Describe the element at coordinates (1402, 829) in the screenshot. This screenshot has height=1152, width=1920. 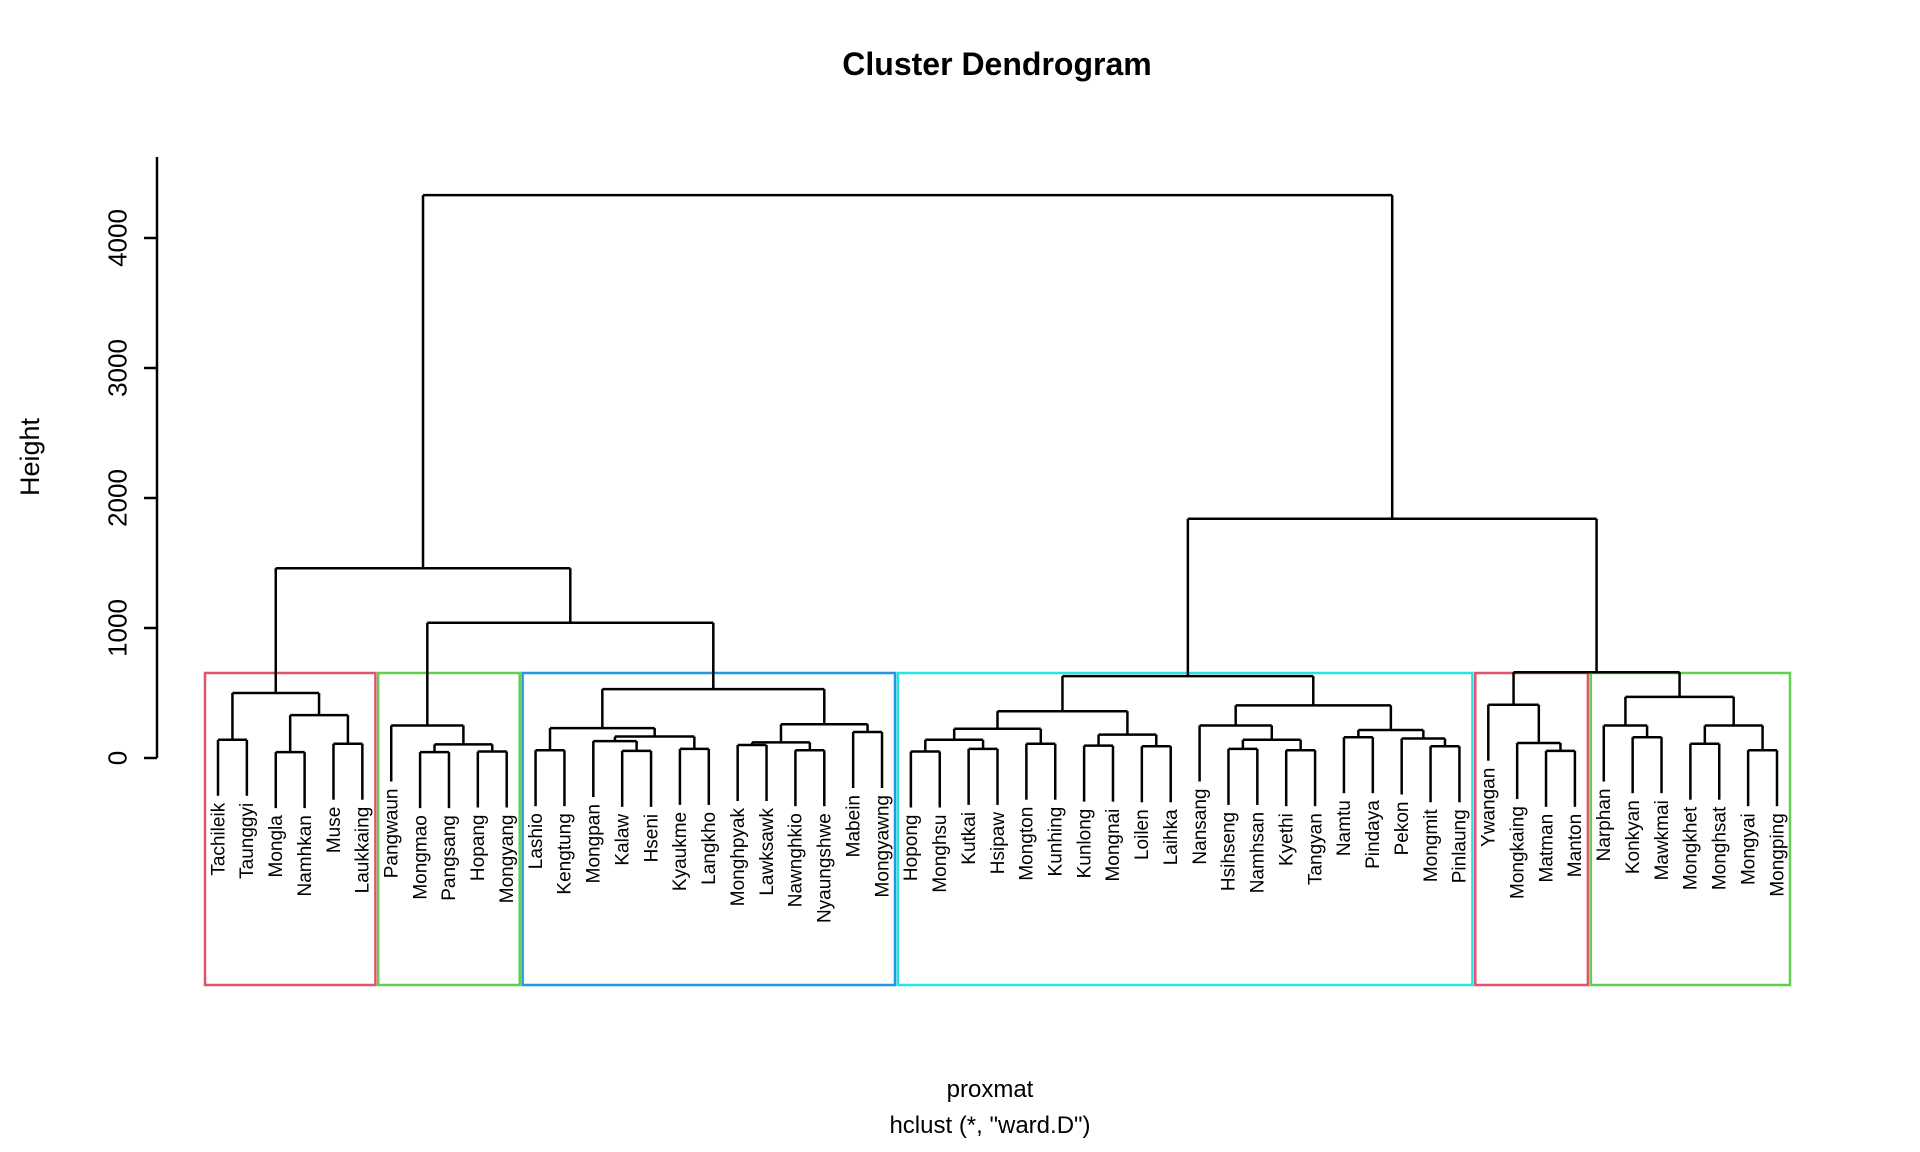
I see `leaf-label: Pekon` at that location.